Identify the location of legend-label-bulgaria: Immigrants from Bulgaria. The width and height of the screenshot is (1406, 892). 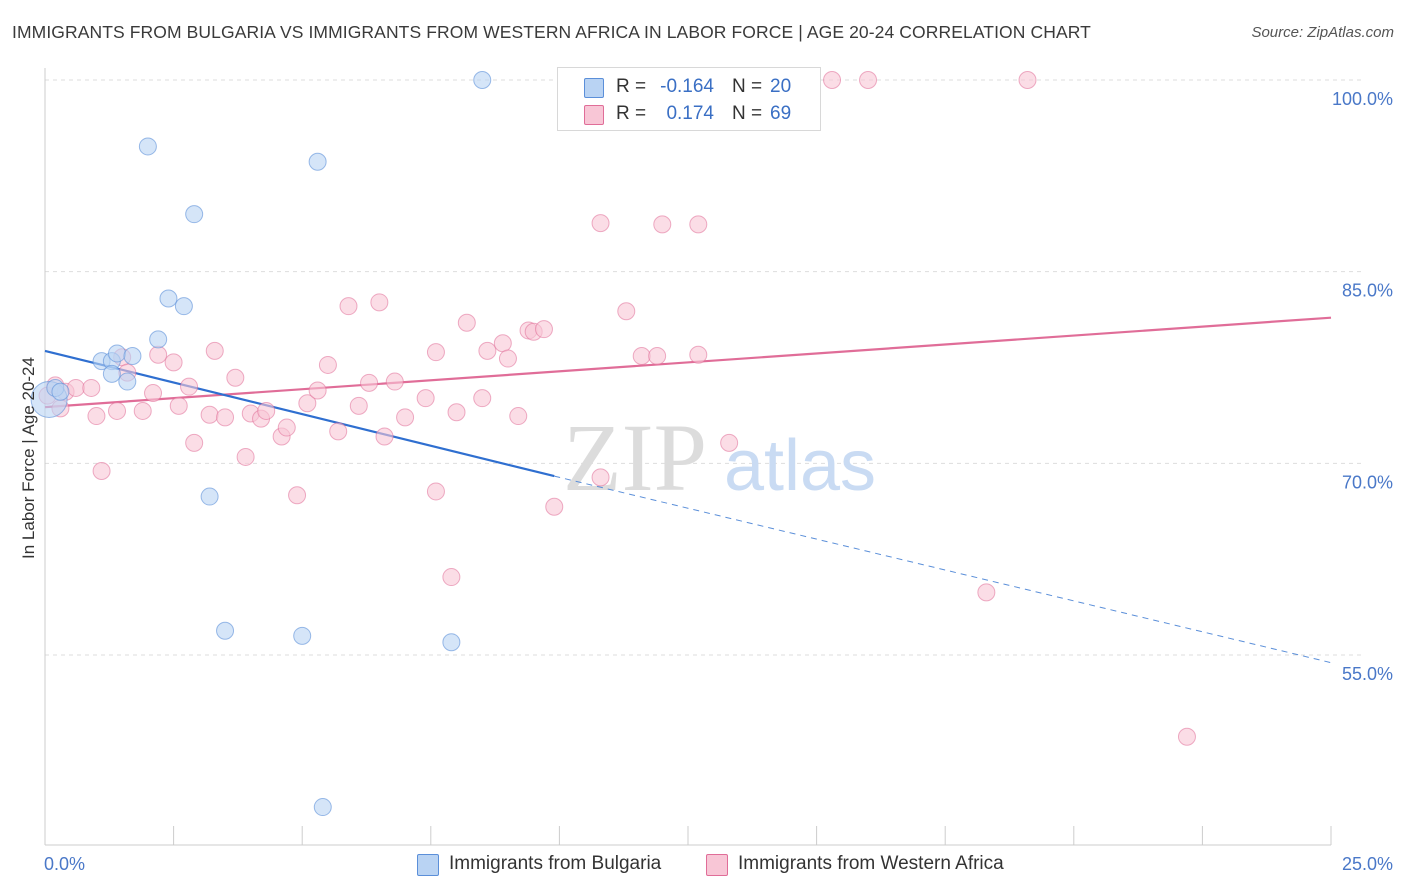
(555, 863).